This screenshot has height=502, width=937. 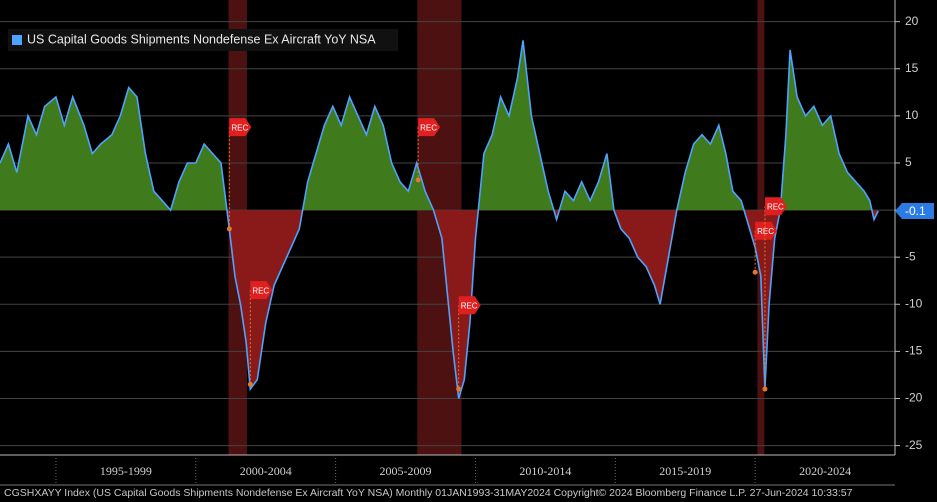 What do you see at coordinates (825, 471) in the screenshot?
I see `x-tick-label: 2020-2024` at bounding box center [825, 471].